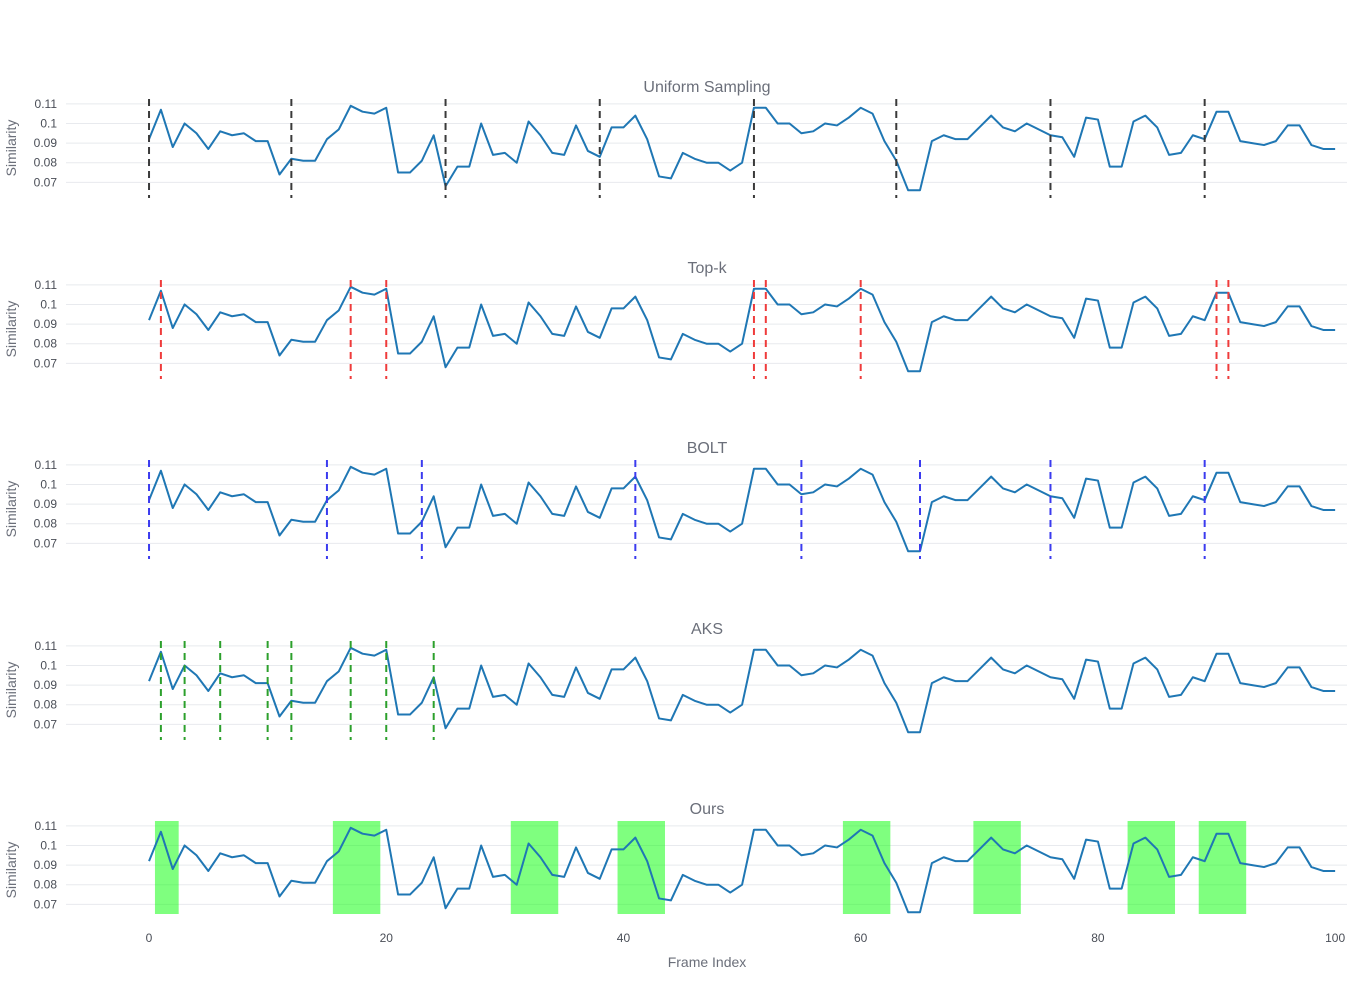 Image resolution: width=1347 pixels, height=1000 pixels. What do you see at coordinates (707, 268) in the screenshot?
I see `panel-title: Top-k` at bounding box center [707, 268].